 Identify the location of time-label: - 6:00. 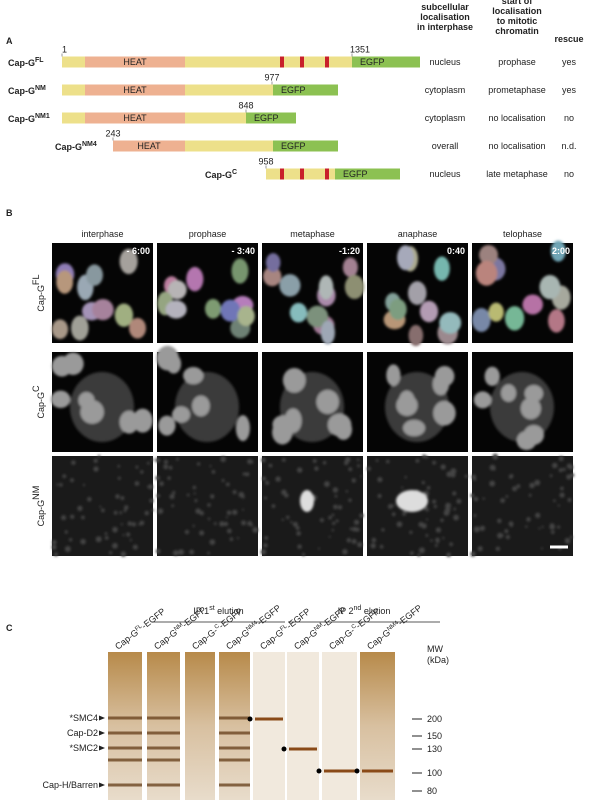
(138, 251).